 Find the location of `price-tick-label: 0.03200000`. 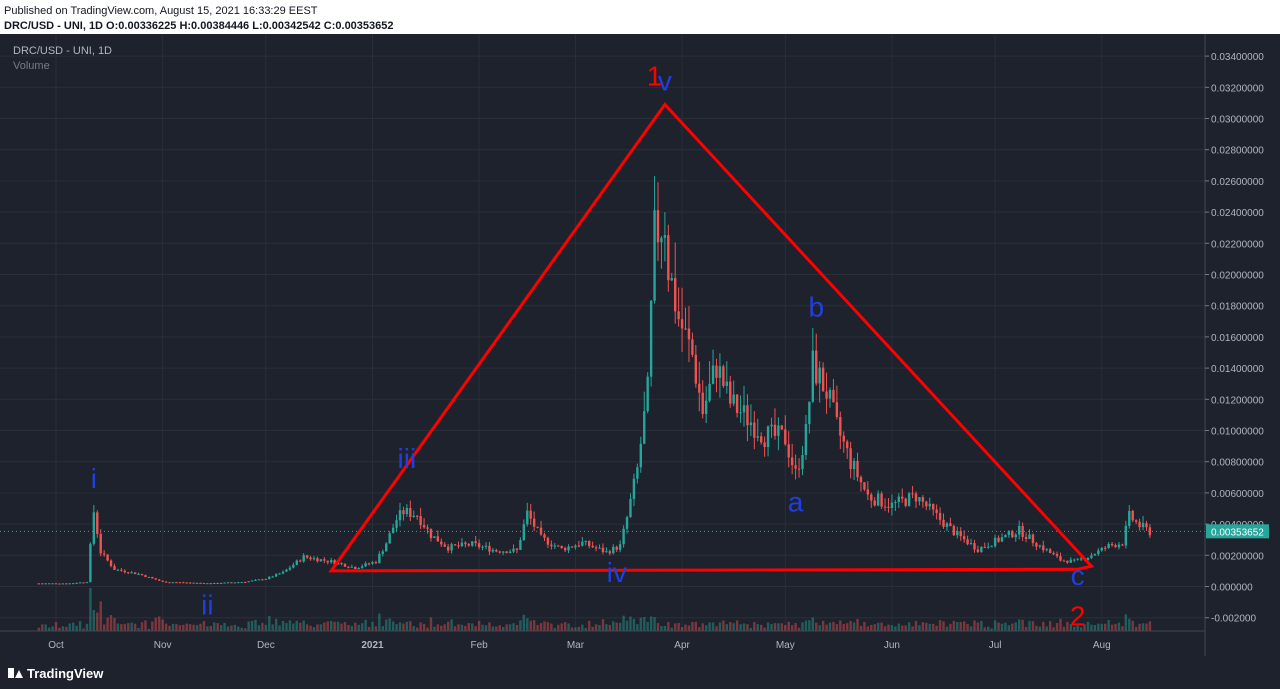

price-tick-label: 0.03200000 is located at coordinates (1237, 88).